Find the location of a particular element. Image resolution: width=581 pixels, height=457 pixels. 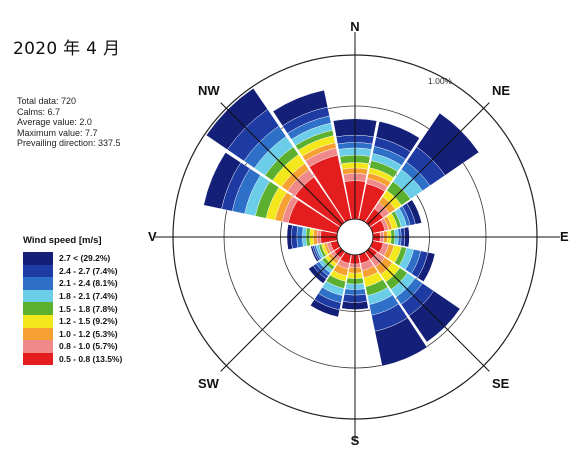

direction-label-ne: NE is located at coordinates (501, 90).